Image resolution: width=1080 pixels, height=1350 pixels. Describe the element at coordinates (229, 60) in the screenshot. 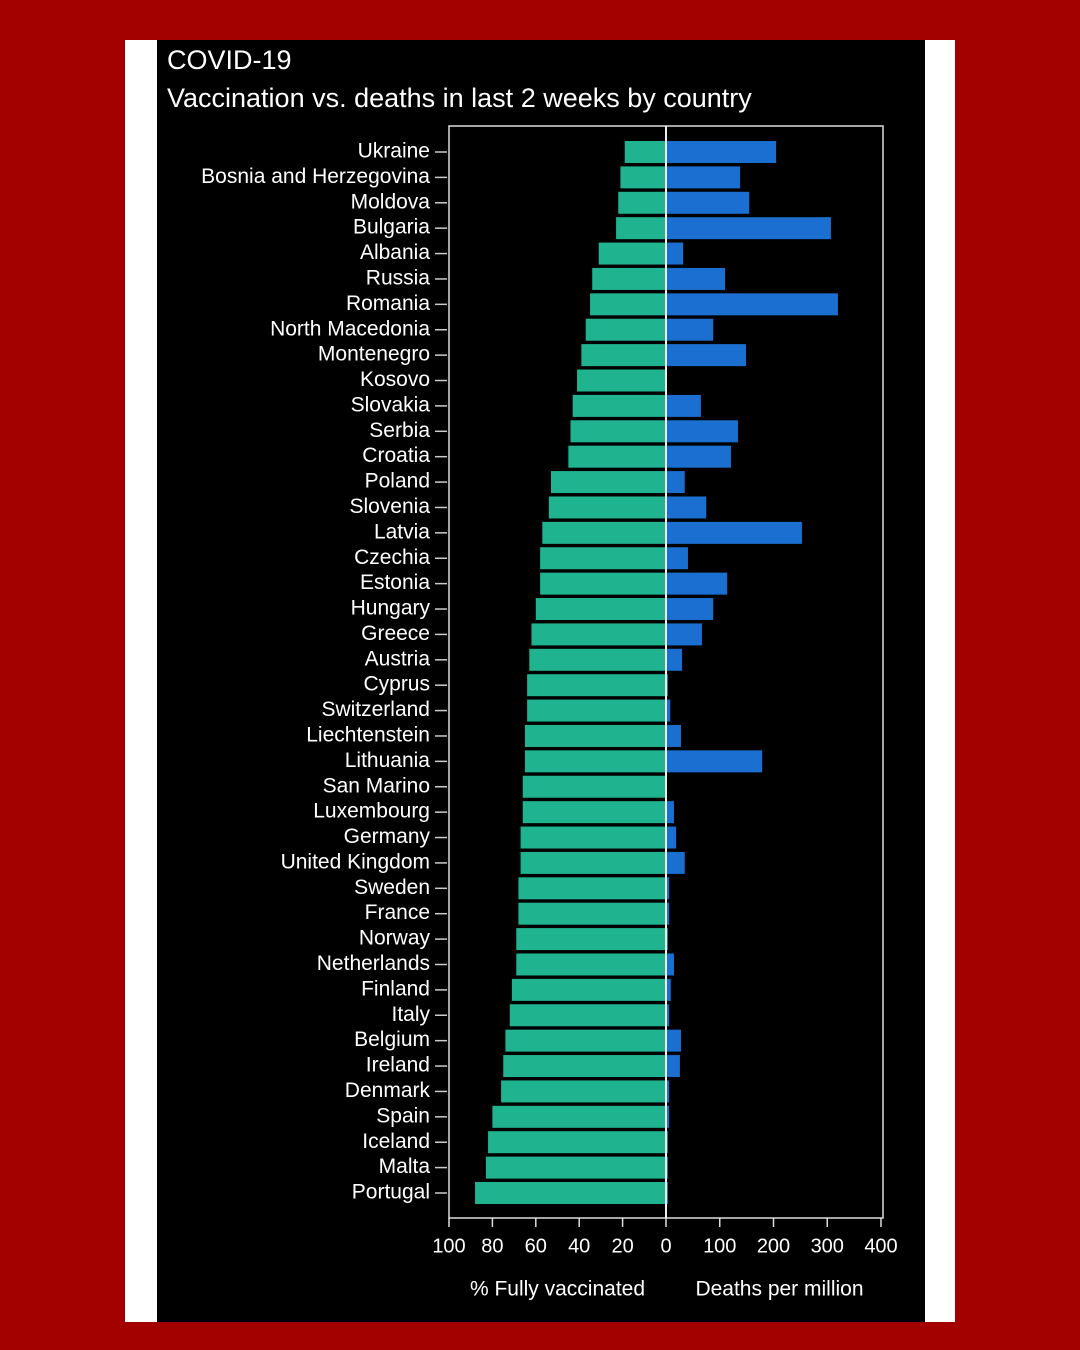

I see `chart-title: COVID-19` at that location.